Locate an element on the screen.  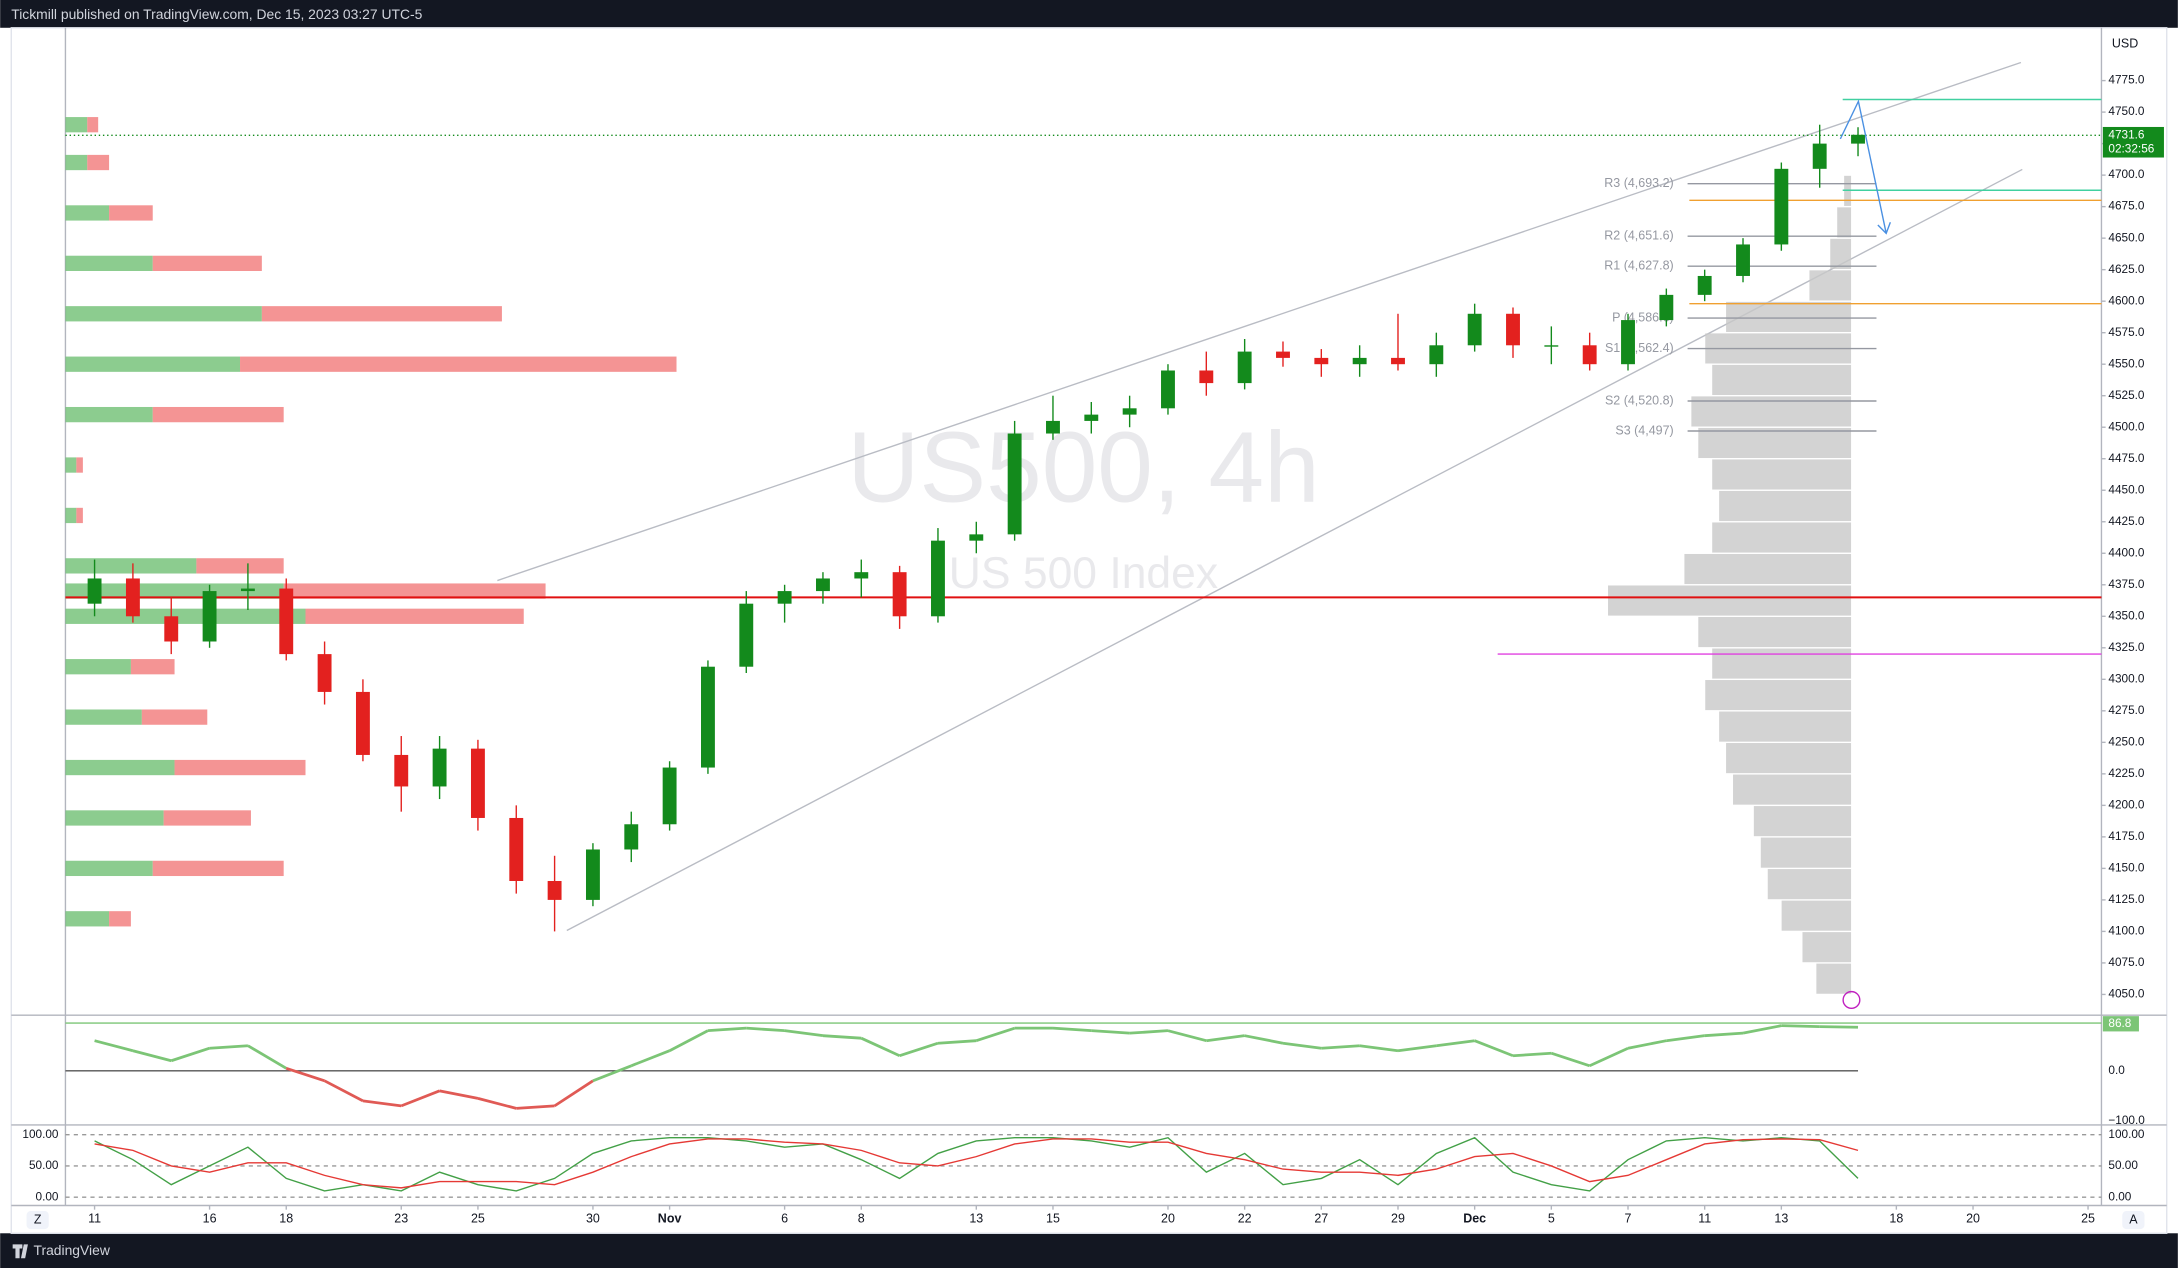
y-tick-label: 4200.0 is located at coordinates (2126, 804).